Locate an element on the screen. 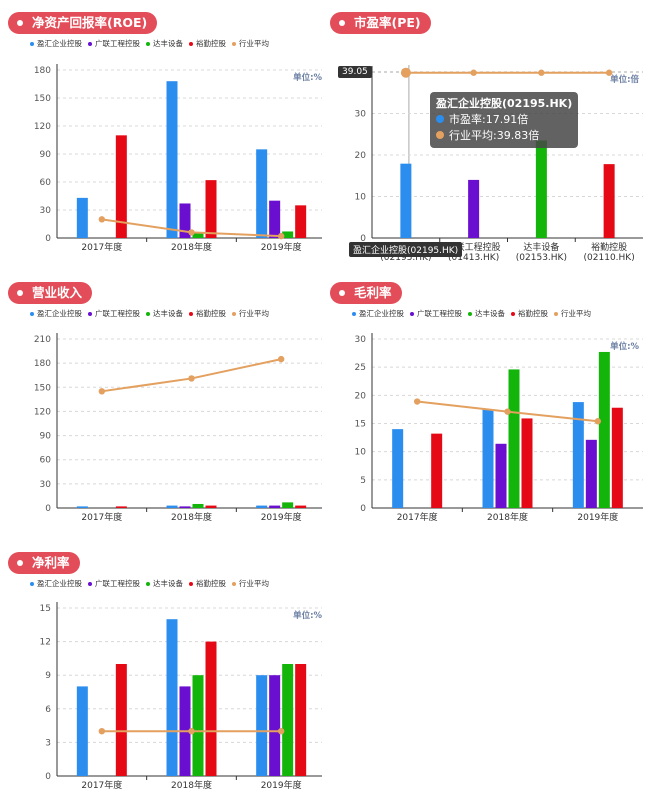  panel-title-roe: 净资产回报率(ROE) is located at coordinates (83, 23).